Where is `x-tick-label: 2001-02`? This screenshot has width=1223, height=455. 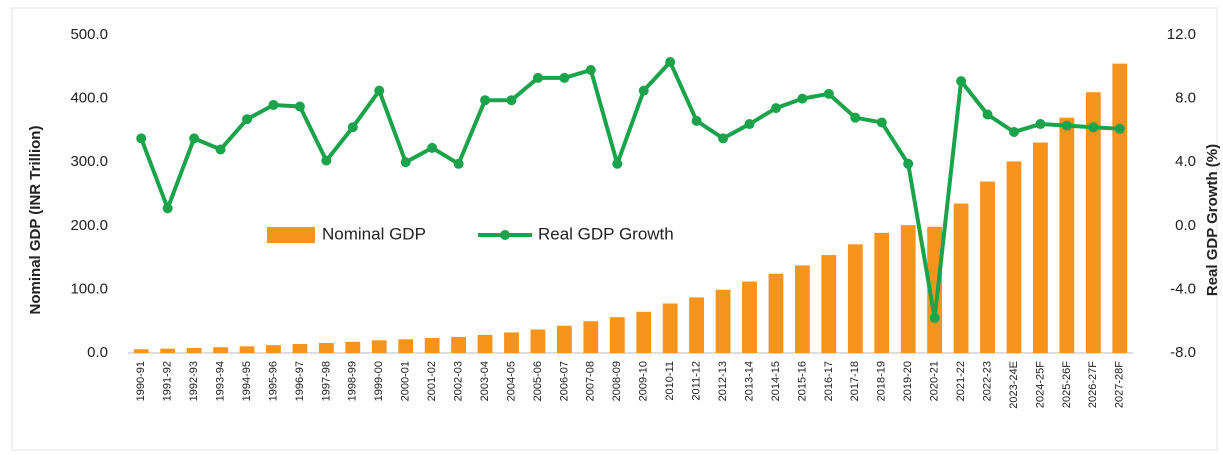
x-tick-label: 2001-02 is located at coordinates (432, 381).